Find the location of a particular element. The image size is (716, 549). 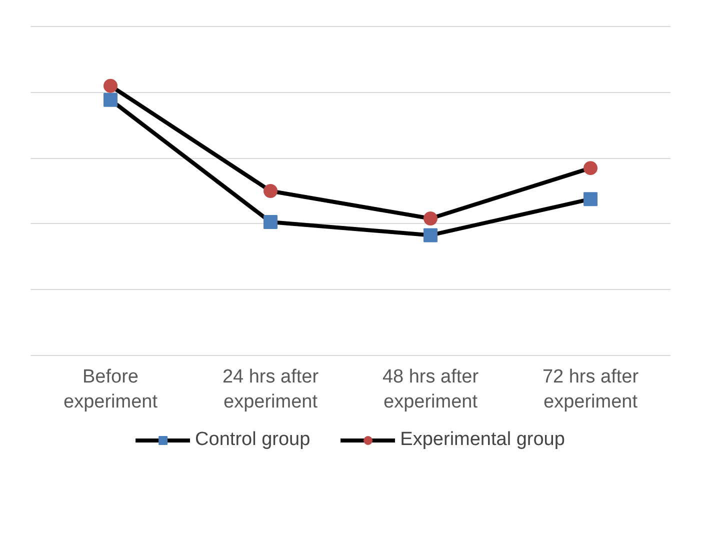

x-tick-label: 24 hrs after experiment is located at coordinates (271, 389).